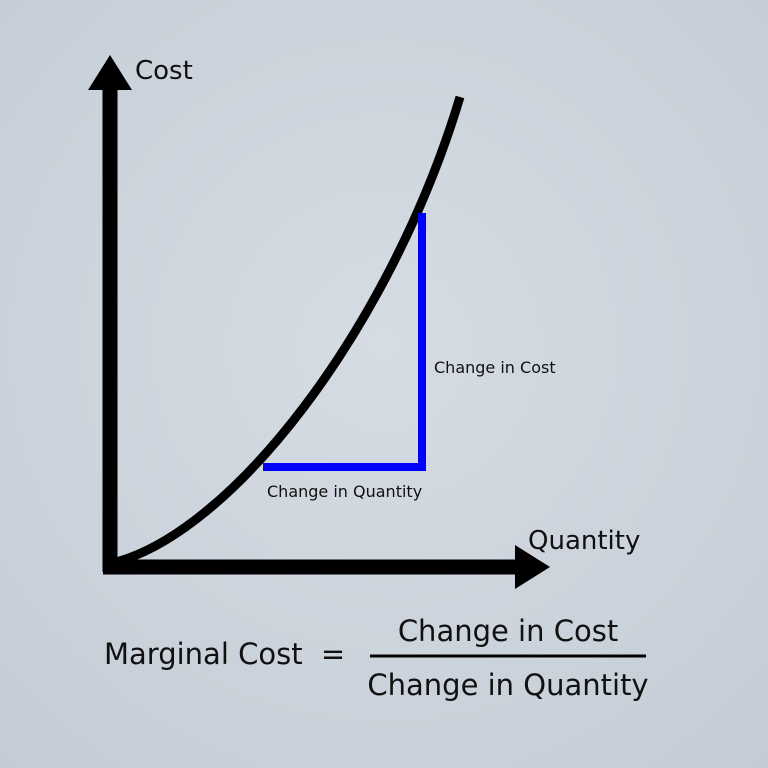  I want to click on y-axis-arrow, so click(110, 72).